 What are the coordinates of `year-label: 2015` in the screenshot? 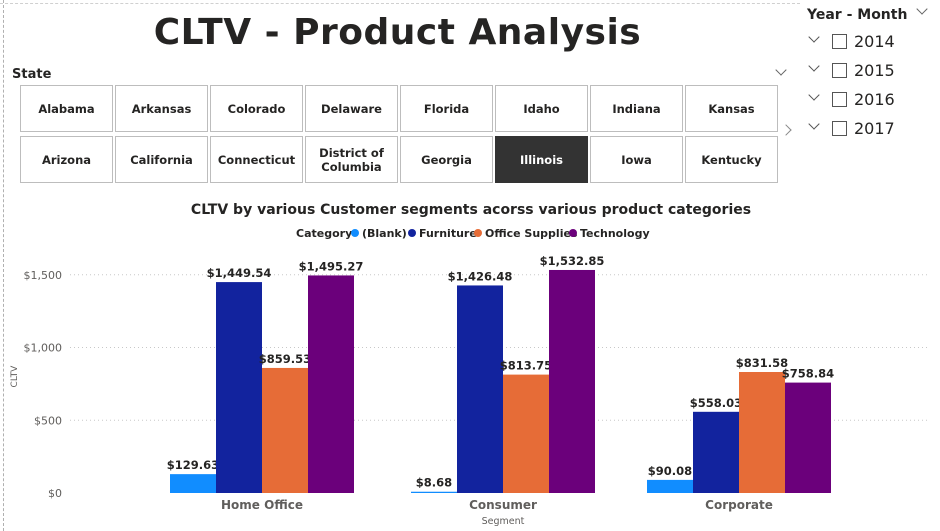 It's located at (874, 70).